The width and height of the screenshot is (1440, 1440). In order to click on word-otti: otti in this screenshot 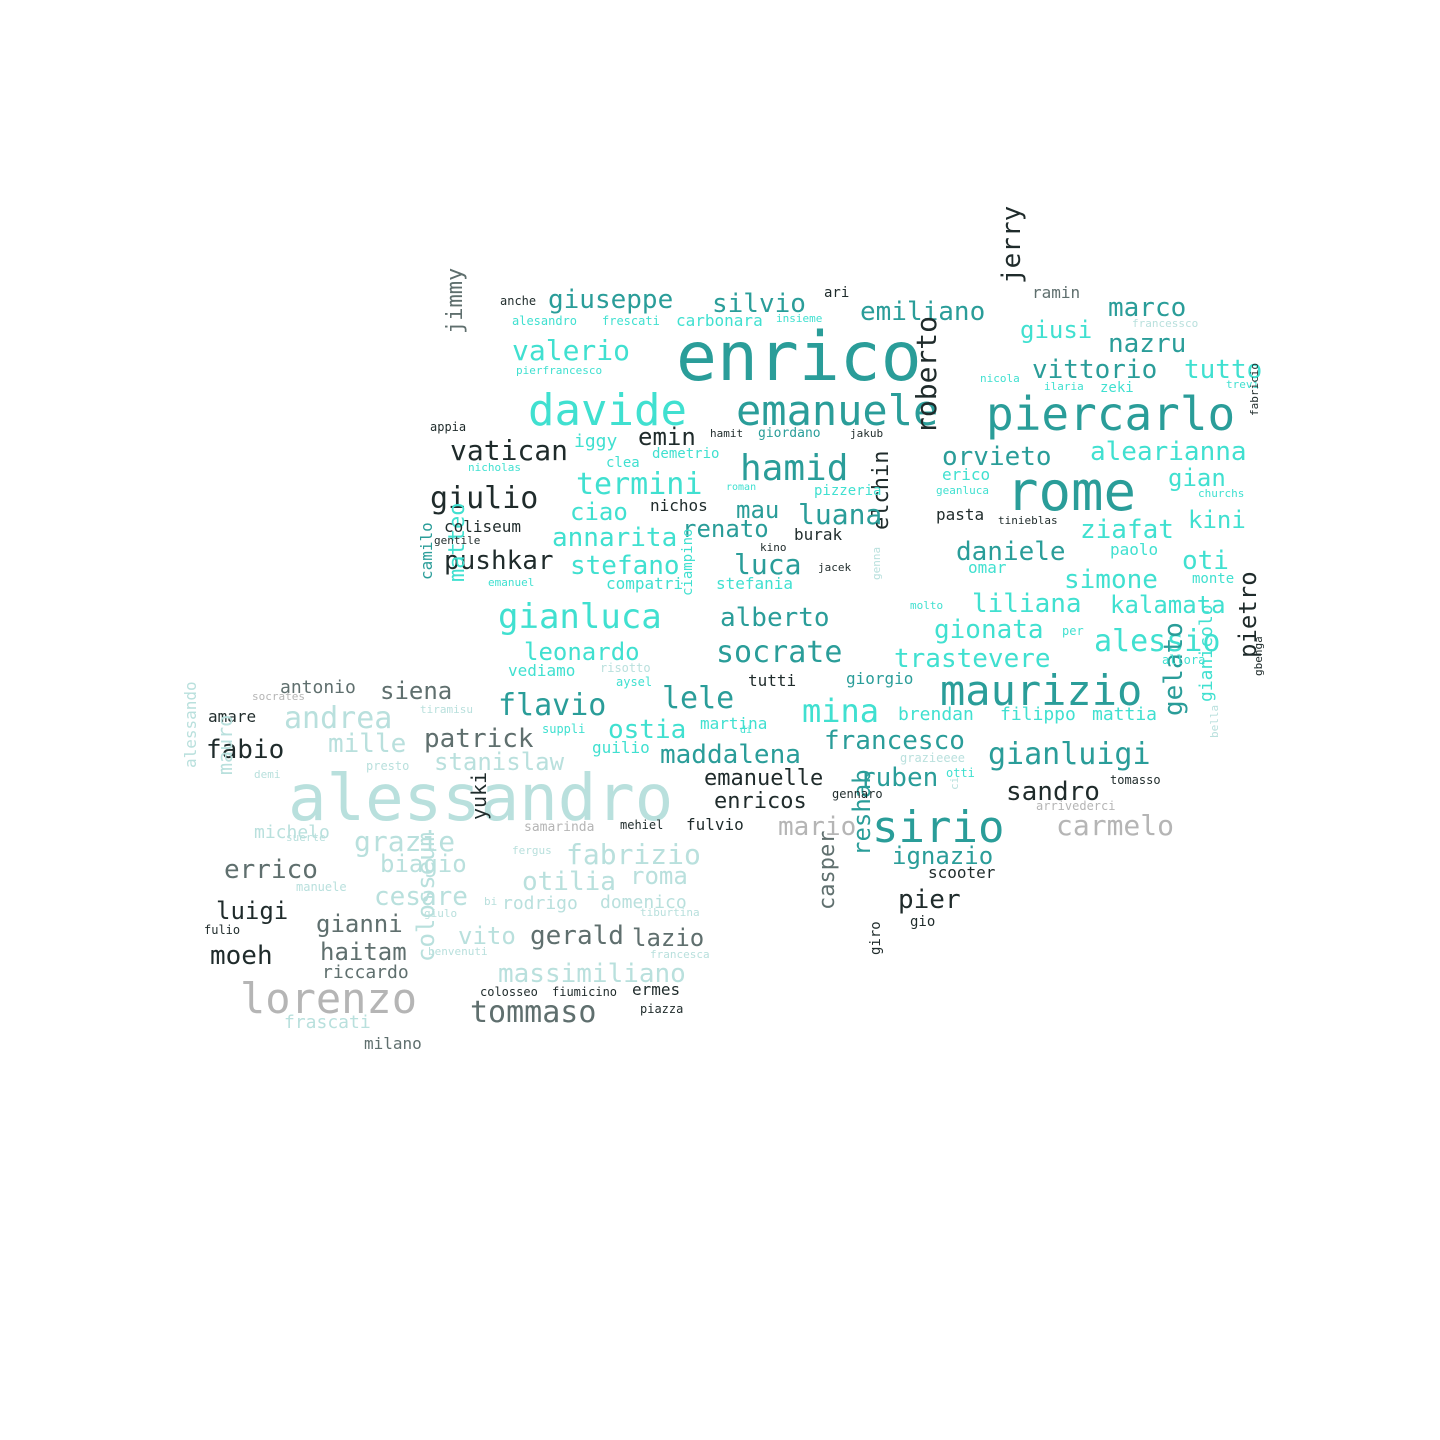, I will do `click(960, 773)`.